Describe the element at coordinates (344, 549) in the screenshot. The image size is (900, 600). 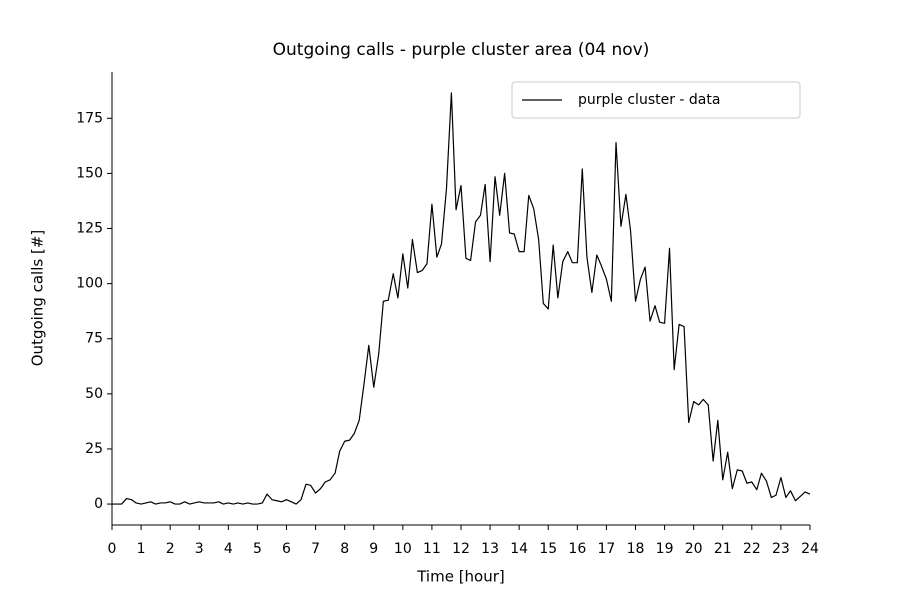
I see `x-tick-label: 8` at that location.